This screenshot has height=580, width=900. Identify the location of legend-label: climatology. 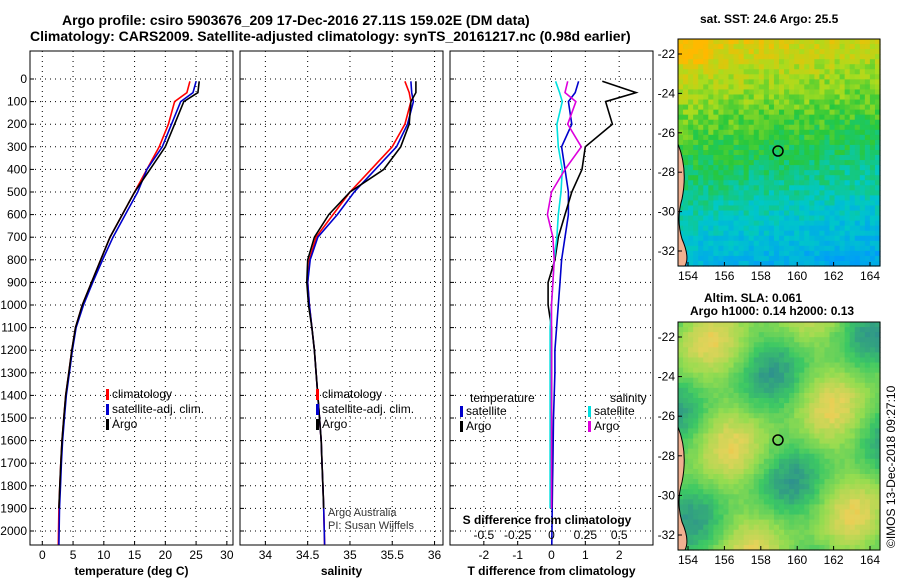
(352, 394).